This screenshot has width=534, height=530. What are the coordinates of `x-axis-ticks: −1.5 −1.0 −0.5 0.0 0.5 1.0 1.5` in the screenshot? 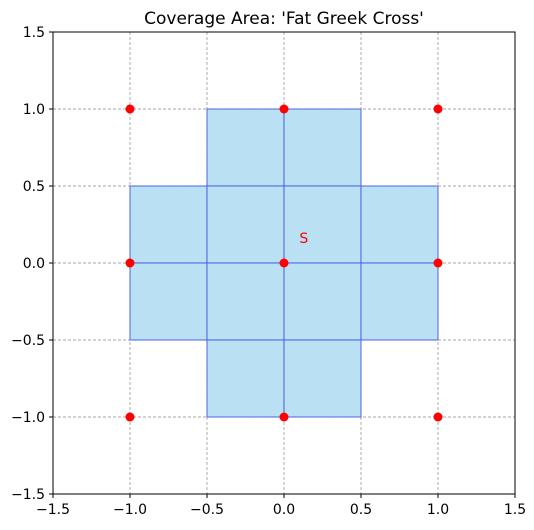 It's located at (281, 506).